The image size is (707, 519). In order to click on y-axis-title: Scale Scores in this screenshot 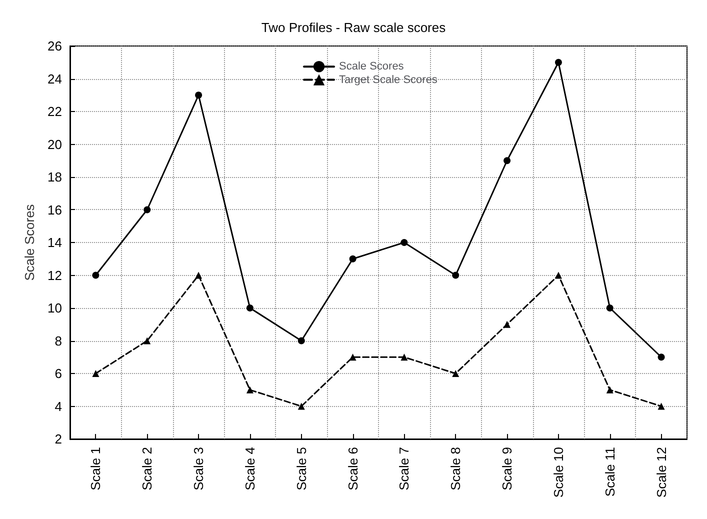, I will do `click(29, 242)`.